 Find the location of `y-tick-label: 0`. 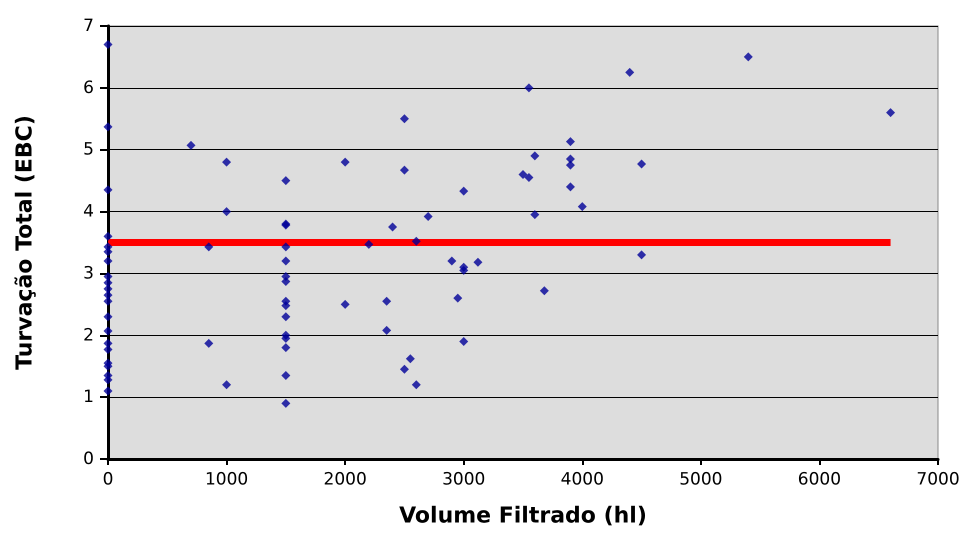

y-tick-label: 0 is located at coordinates (88, 459).